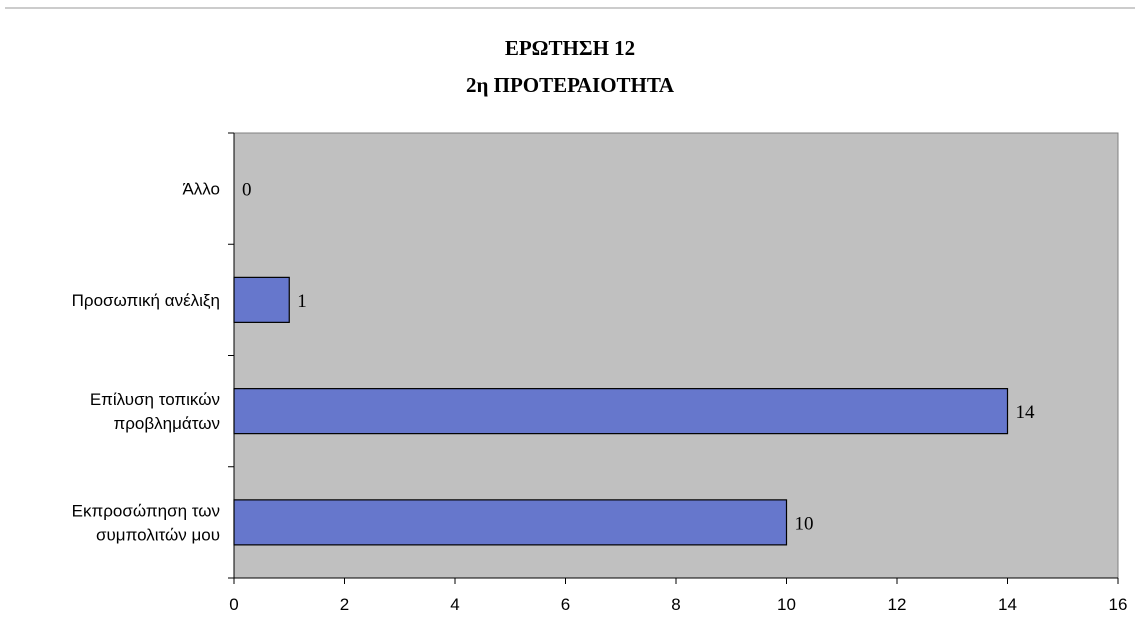 Image resolution: width=1140 pixels, height=637 pixels. Describe the element at coordinates (247, 190) in the screenshot. I see `bar-value-label: 0` at that location.